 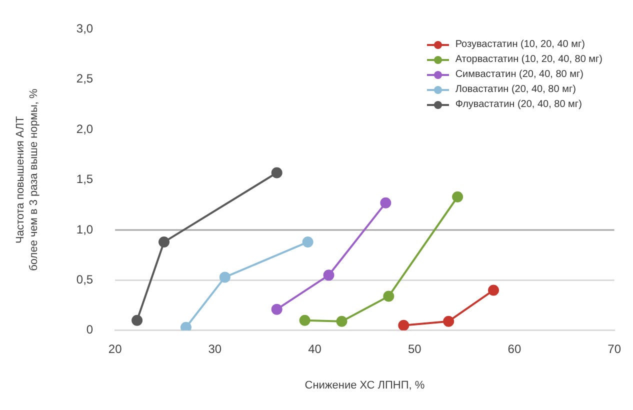 I want to click on y-tick-label: 2,5, so click(x=85, y=79).